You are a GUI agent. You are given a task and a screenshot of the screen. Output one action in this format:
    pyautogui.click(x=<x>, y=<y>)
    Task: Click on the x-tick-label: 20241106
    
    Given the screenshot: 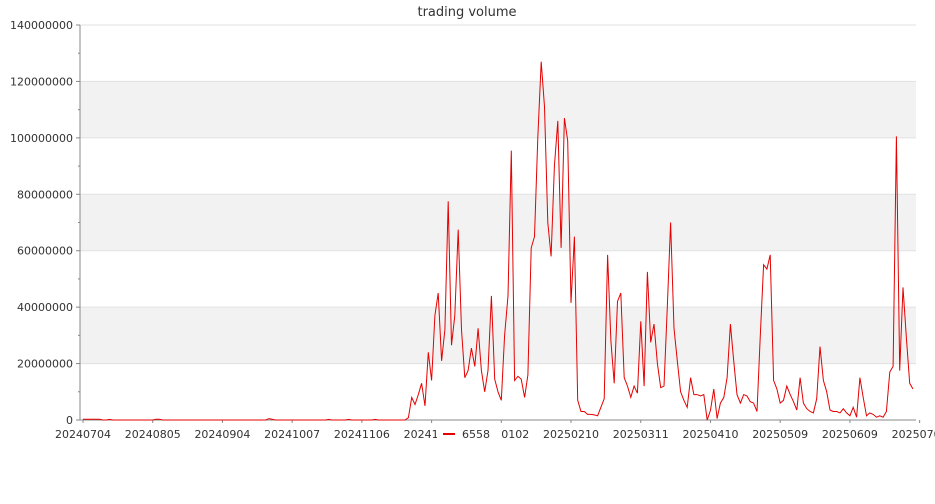 What is the action you would take?
    pyautogui.click(x=362, y=434)
    